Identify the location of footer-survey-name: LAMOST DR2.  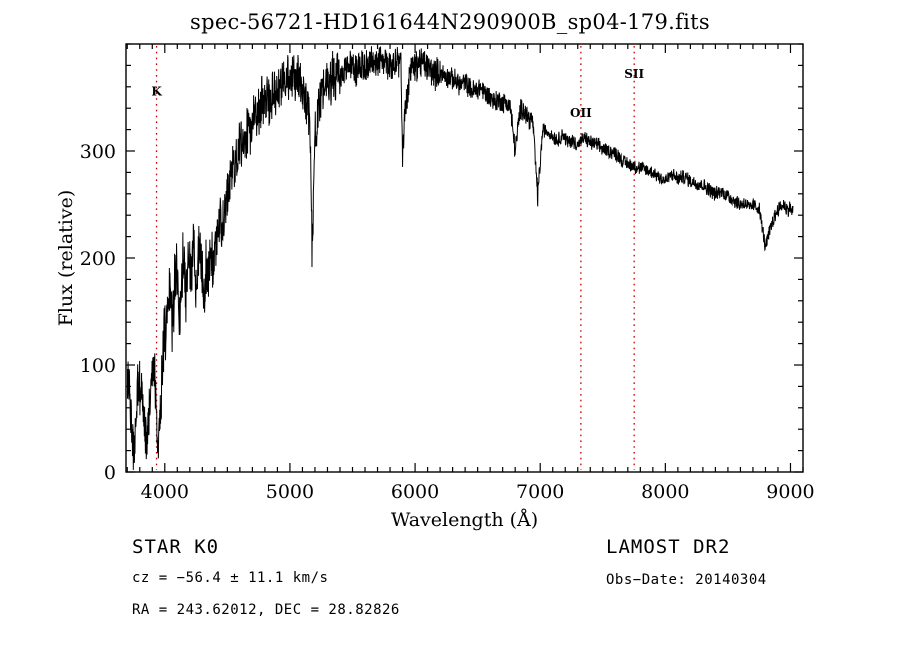
(668, 547).